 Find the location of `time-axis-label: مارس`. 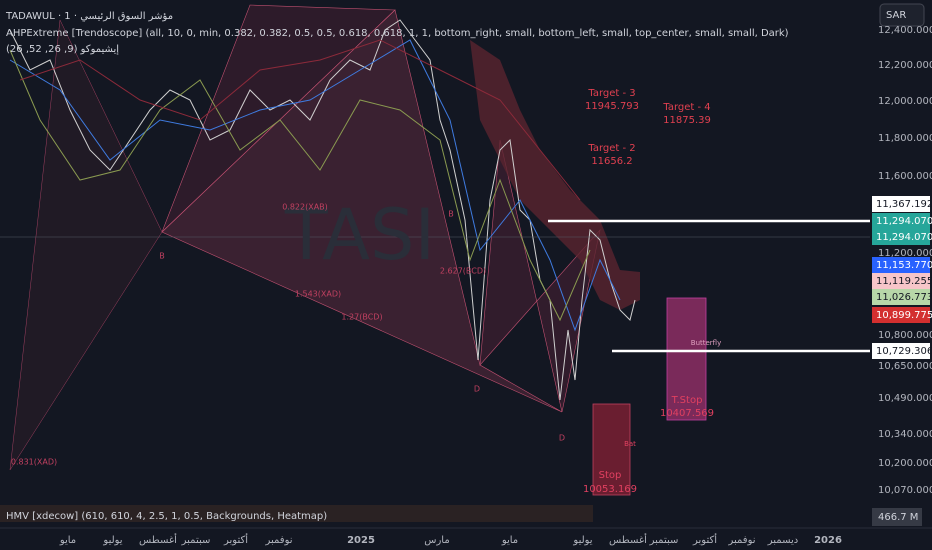

time-axis-label: مارس is located at coordinates (436, 540).